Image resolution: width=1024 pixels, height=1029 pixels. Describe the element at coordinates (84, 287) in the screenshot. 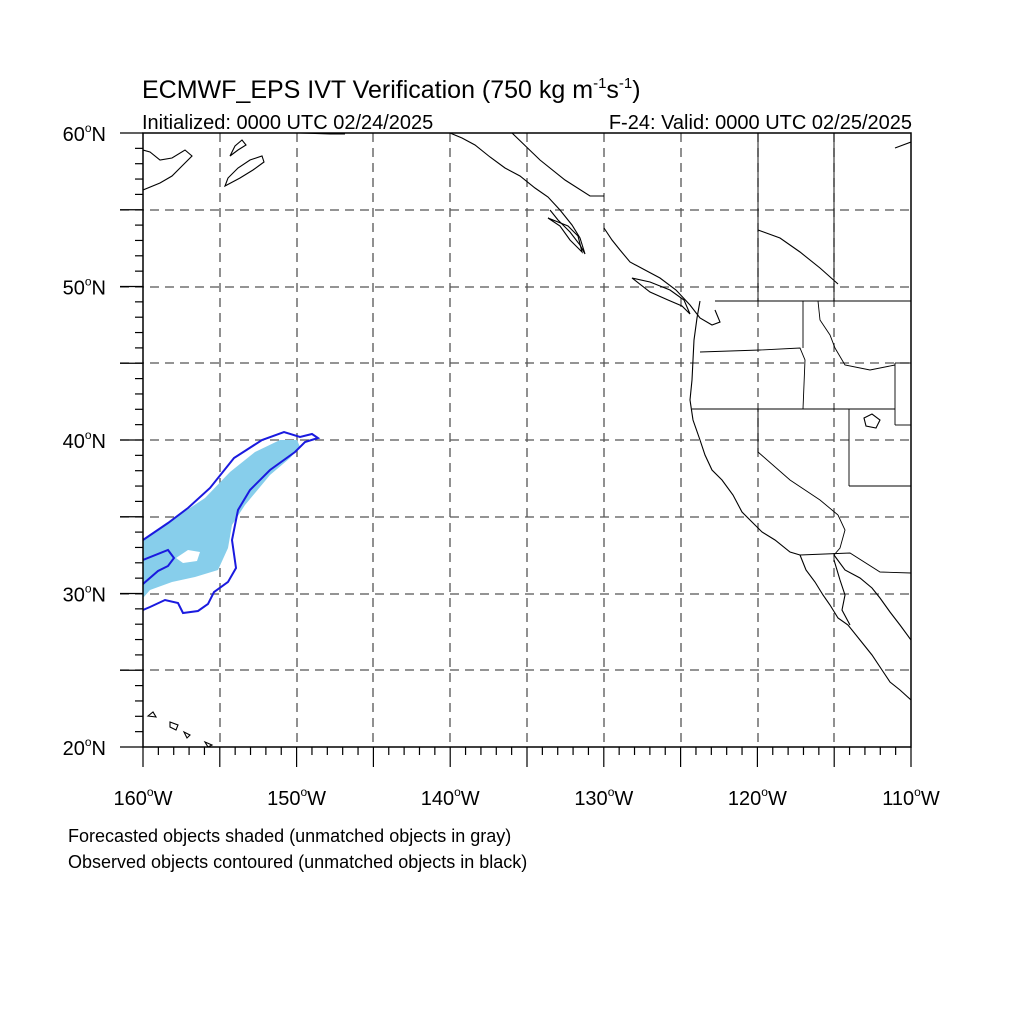

I see `lat-label-50N: 50oN` at that location.